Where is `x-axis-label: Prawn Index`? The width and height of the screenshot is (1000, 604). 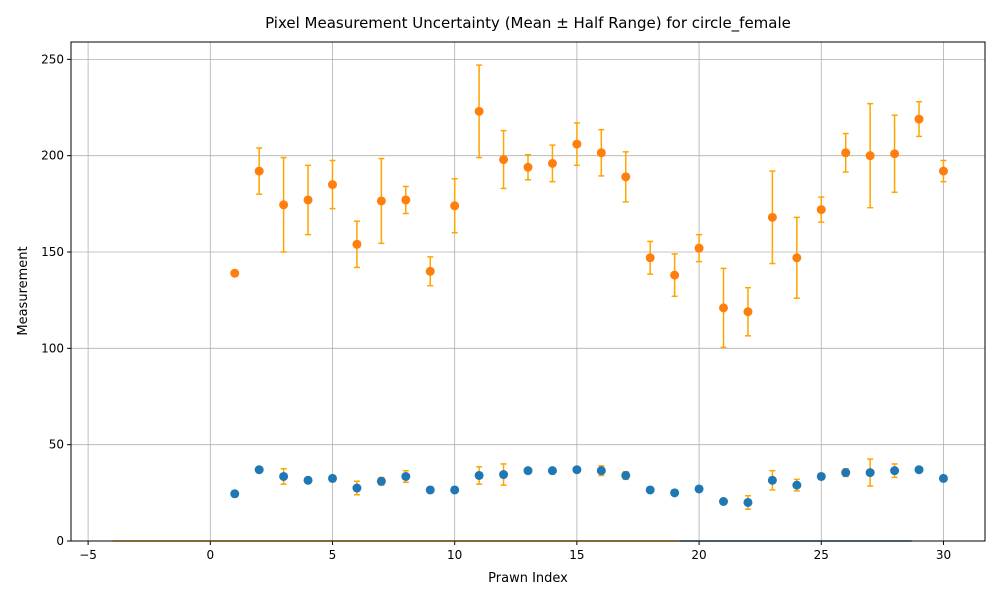 x-axis-label: Prawn Index is located at coordinates (528, 578).